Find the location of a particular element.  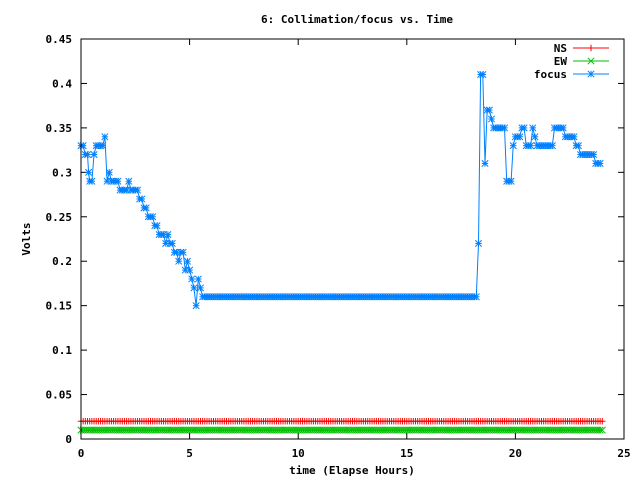

legend-label-EW: EW is located at coordinates (561, 61).